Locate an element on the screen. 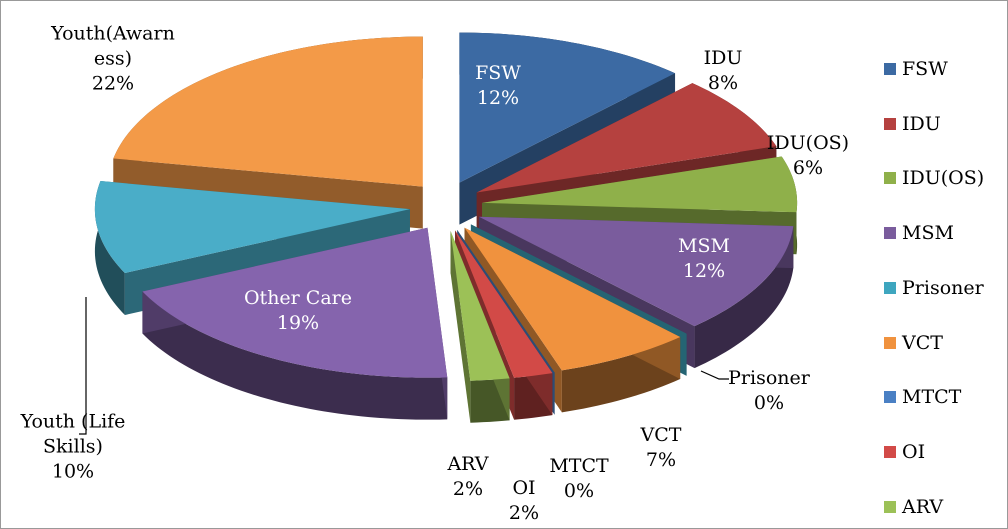 The image size is (1008, 529). data-label: ARV 2% is located at coordinates (468, 477).